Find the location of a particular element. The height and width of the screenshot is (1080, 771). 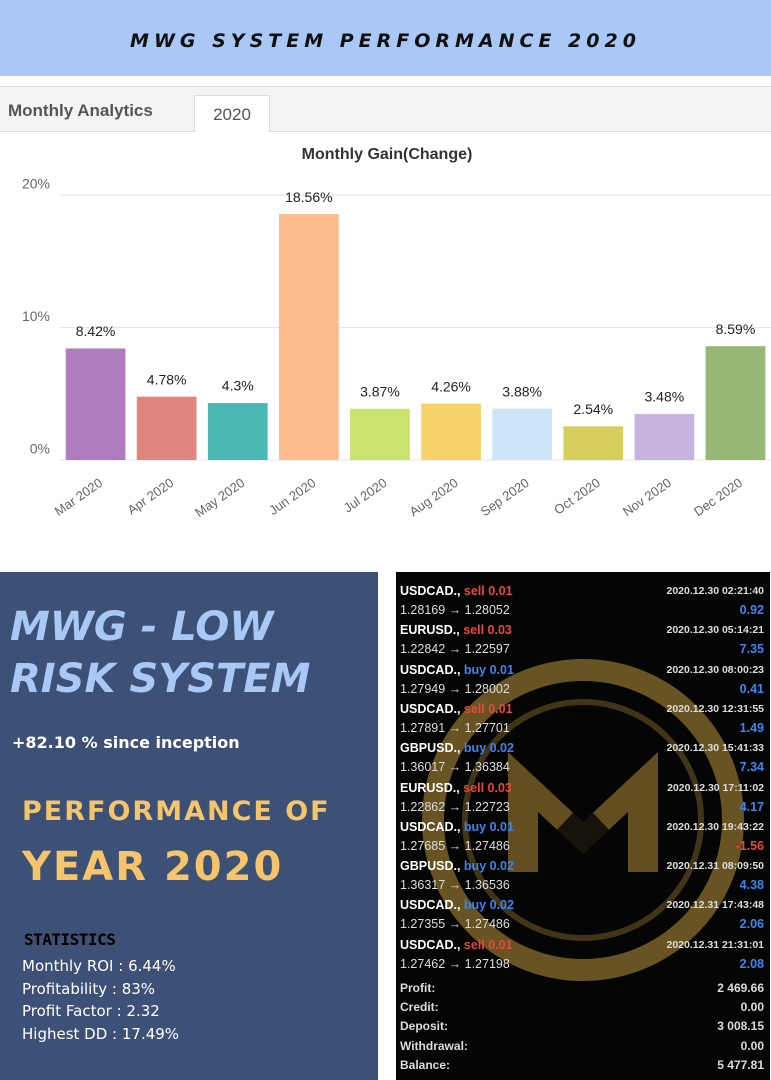

value-label: 4.26% is located at coordinates (451, 386).